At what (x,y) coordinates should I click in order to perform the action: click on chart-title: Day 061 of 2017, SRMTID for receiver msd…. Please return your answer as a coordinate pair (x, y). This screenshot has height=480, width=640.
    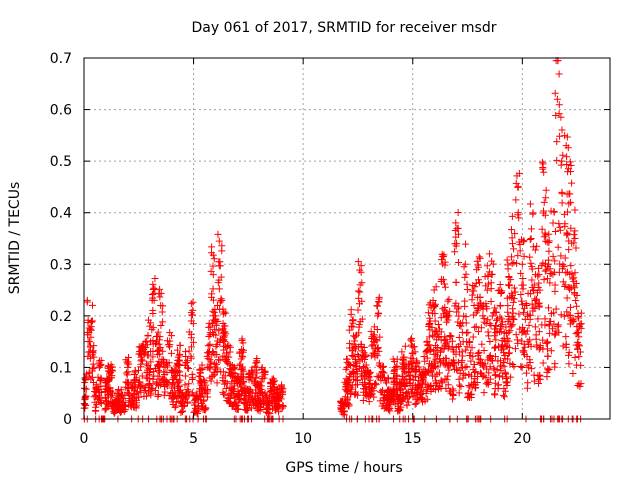
    Looking at the image, I should click on (344, 28).